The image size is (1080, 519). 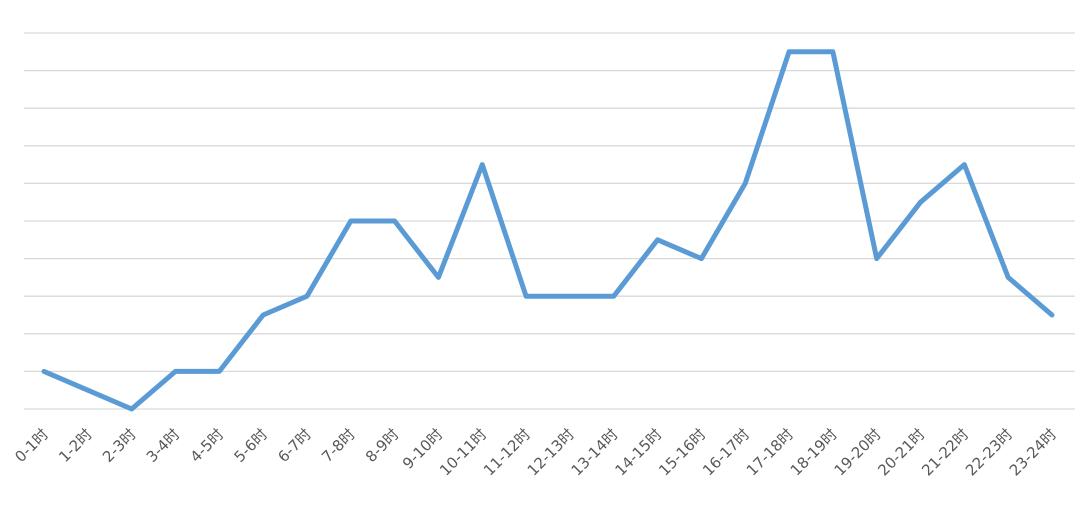 What do you see at coordinates (294, 445) in the screenshot?
I see `x-tick-label: 6-7时` at bounding box center [294, 445].